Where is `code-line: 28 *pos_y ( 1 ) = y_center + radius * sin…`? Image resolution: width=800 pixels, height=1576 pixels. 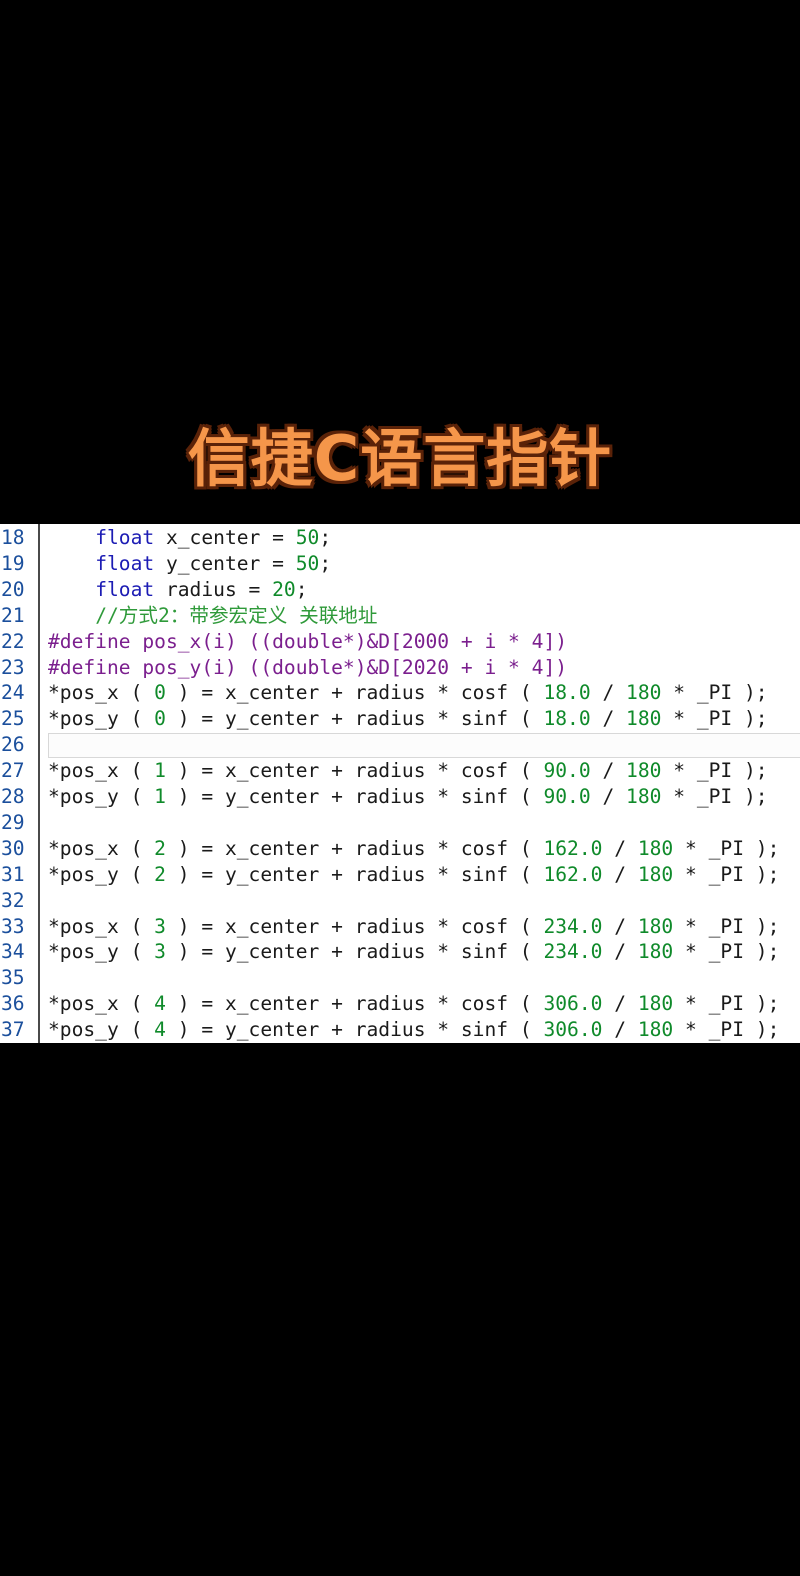
code-line: 28 *pos_y ( 1 ) = y_center + radius * sin… is located at coordinates (400, 797).